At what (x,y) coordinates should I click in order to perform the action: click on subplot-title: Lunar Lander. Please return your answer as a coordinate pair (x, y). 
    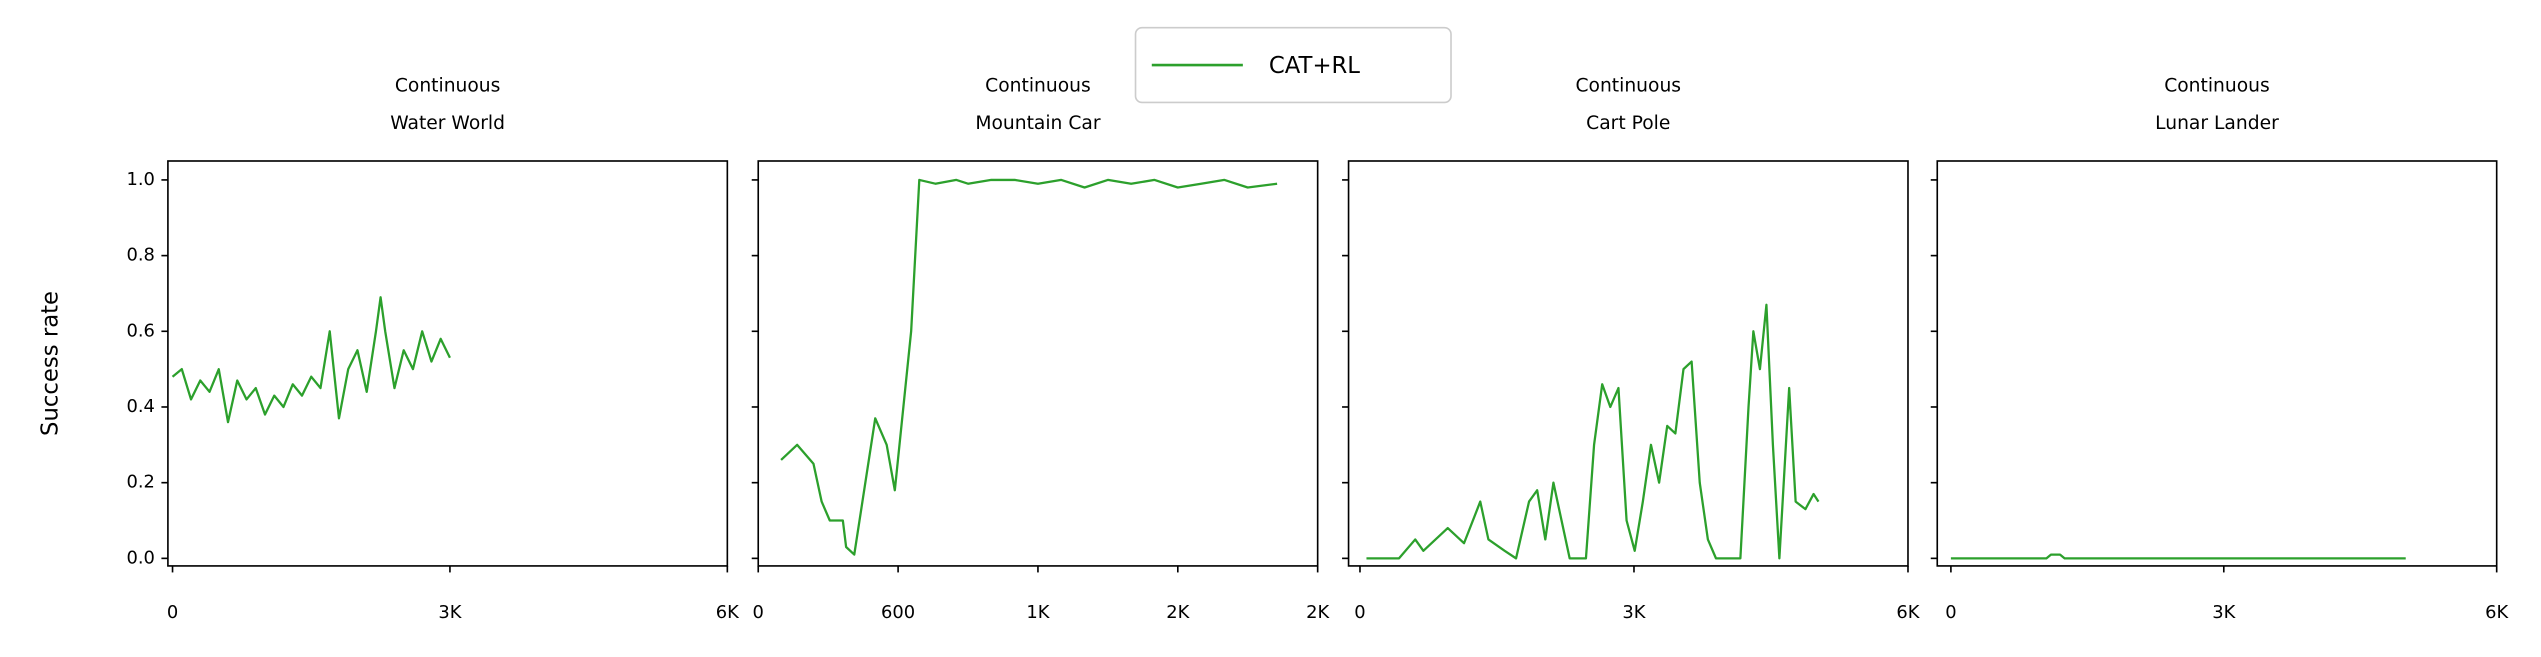
    Looking at the image, I should click on (2217, 123).